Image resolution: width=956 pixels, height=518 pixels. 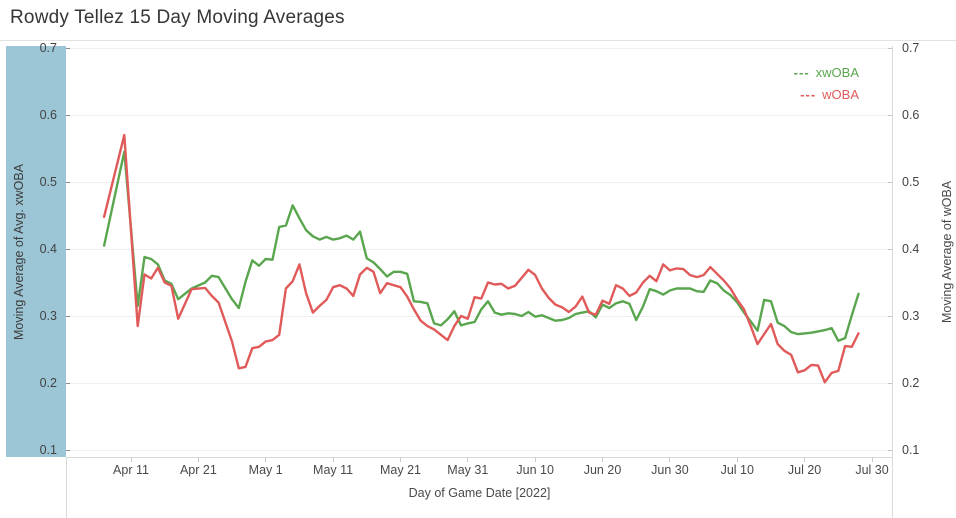 I want to click on title-divider, so click(x=478, y=40).